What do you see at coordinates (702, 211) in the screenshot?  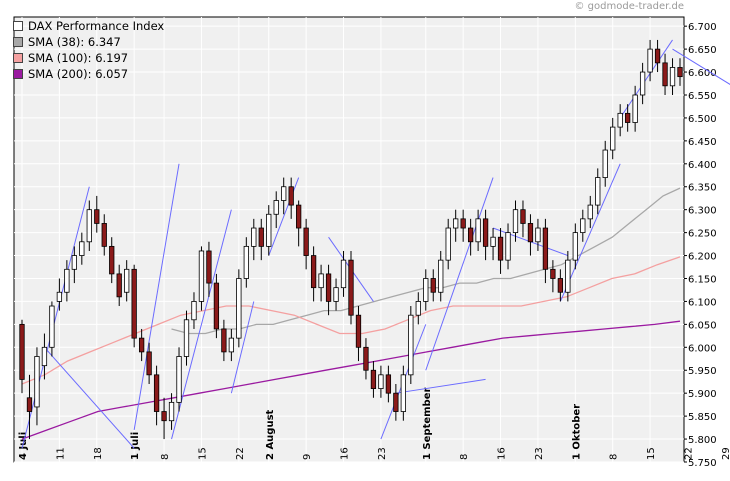 I see `y-tick-label: 6.300` at bounding box center [702, 211].